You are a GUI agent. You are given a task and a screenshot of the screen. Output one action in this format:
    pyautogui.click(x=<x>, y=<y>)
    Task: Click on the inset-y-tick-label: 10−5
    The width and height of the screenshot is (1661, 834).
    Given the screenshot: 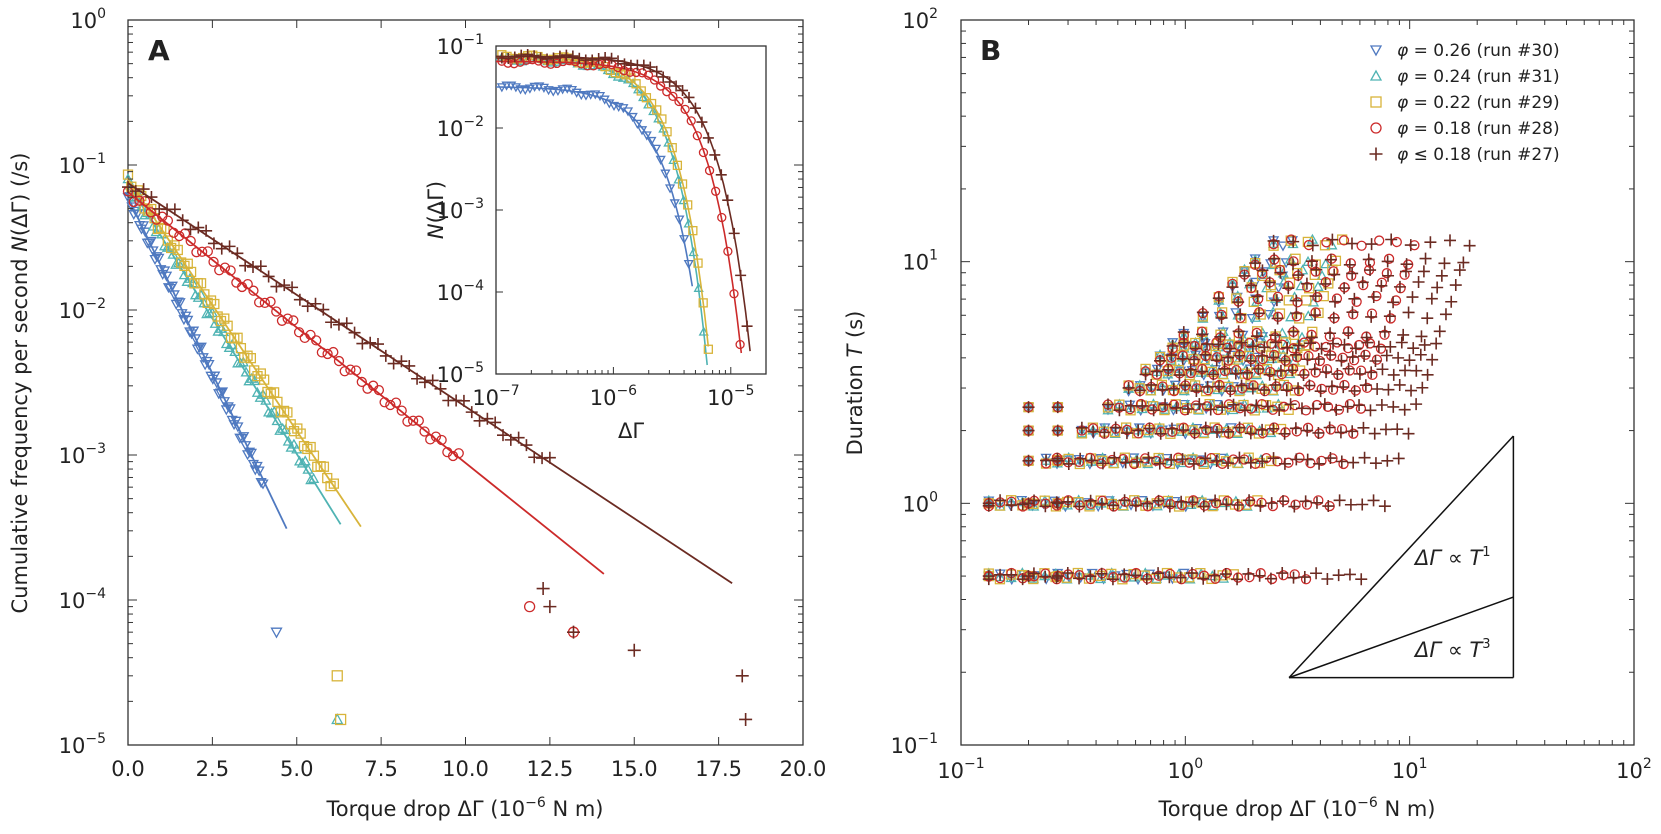 What is the action you would take?
    pyautogui.click(x=460, y=373)
    